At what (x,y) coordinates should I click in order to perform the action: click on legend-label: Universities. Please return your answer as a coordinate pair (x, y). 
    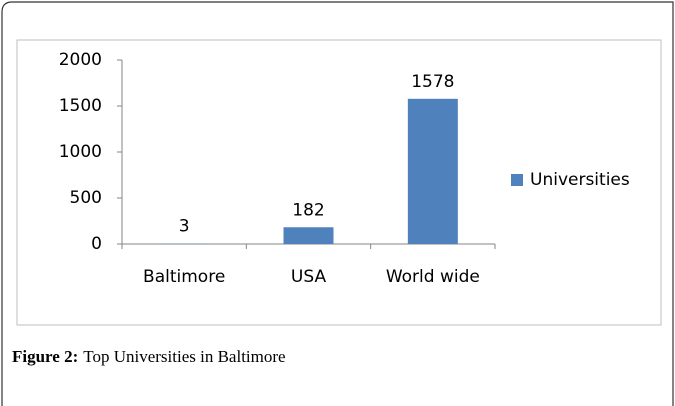
    Looking at the image, I should click on (580, 180).